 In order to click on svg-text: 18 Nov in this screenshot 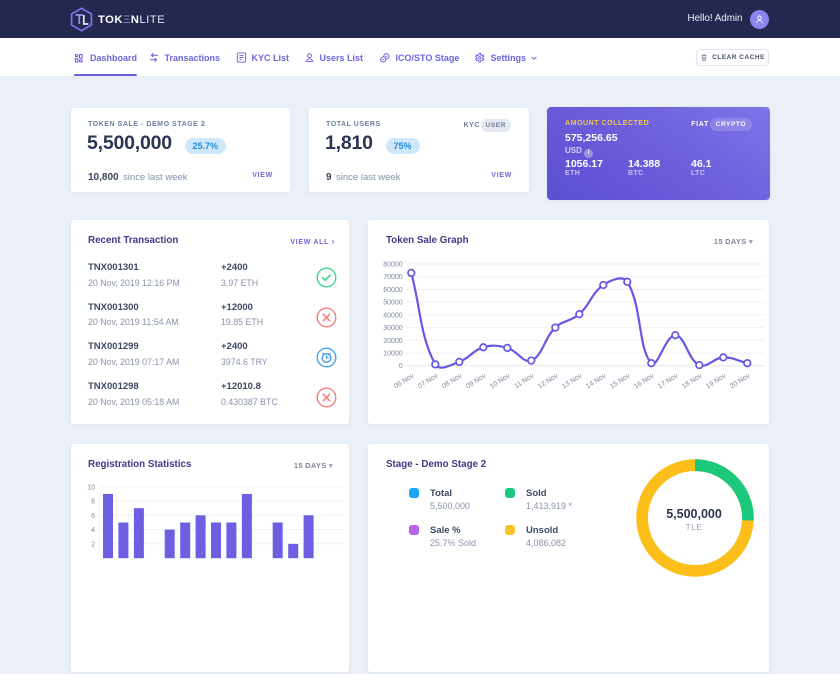, I will do `click(692, 381)`.